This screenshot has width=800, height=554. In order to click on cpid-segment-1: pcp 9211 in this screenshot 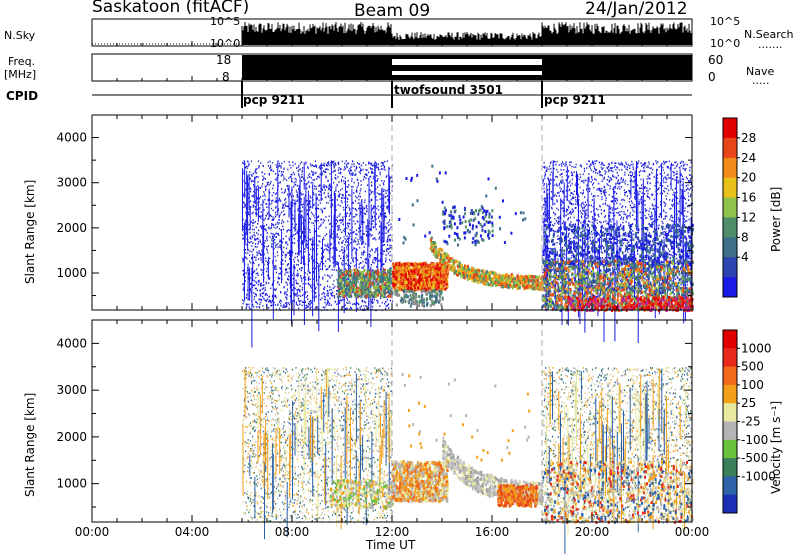, I will do `click(274, 100)`.